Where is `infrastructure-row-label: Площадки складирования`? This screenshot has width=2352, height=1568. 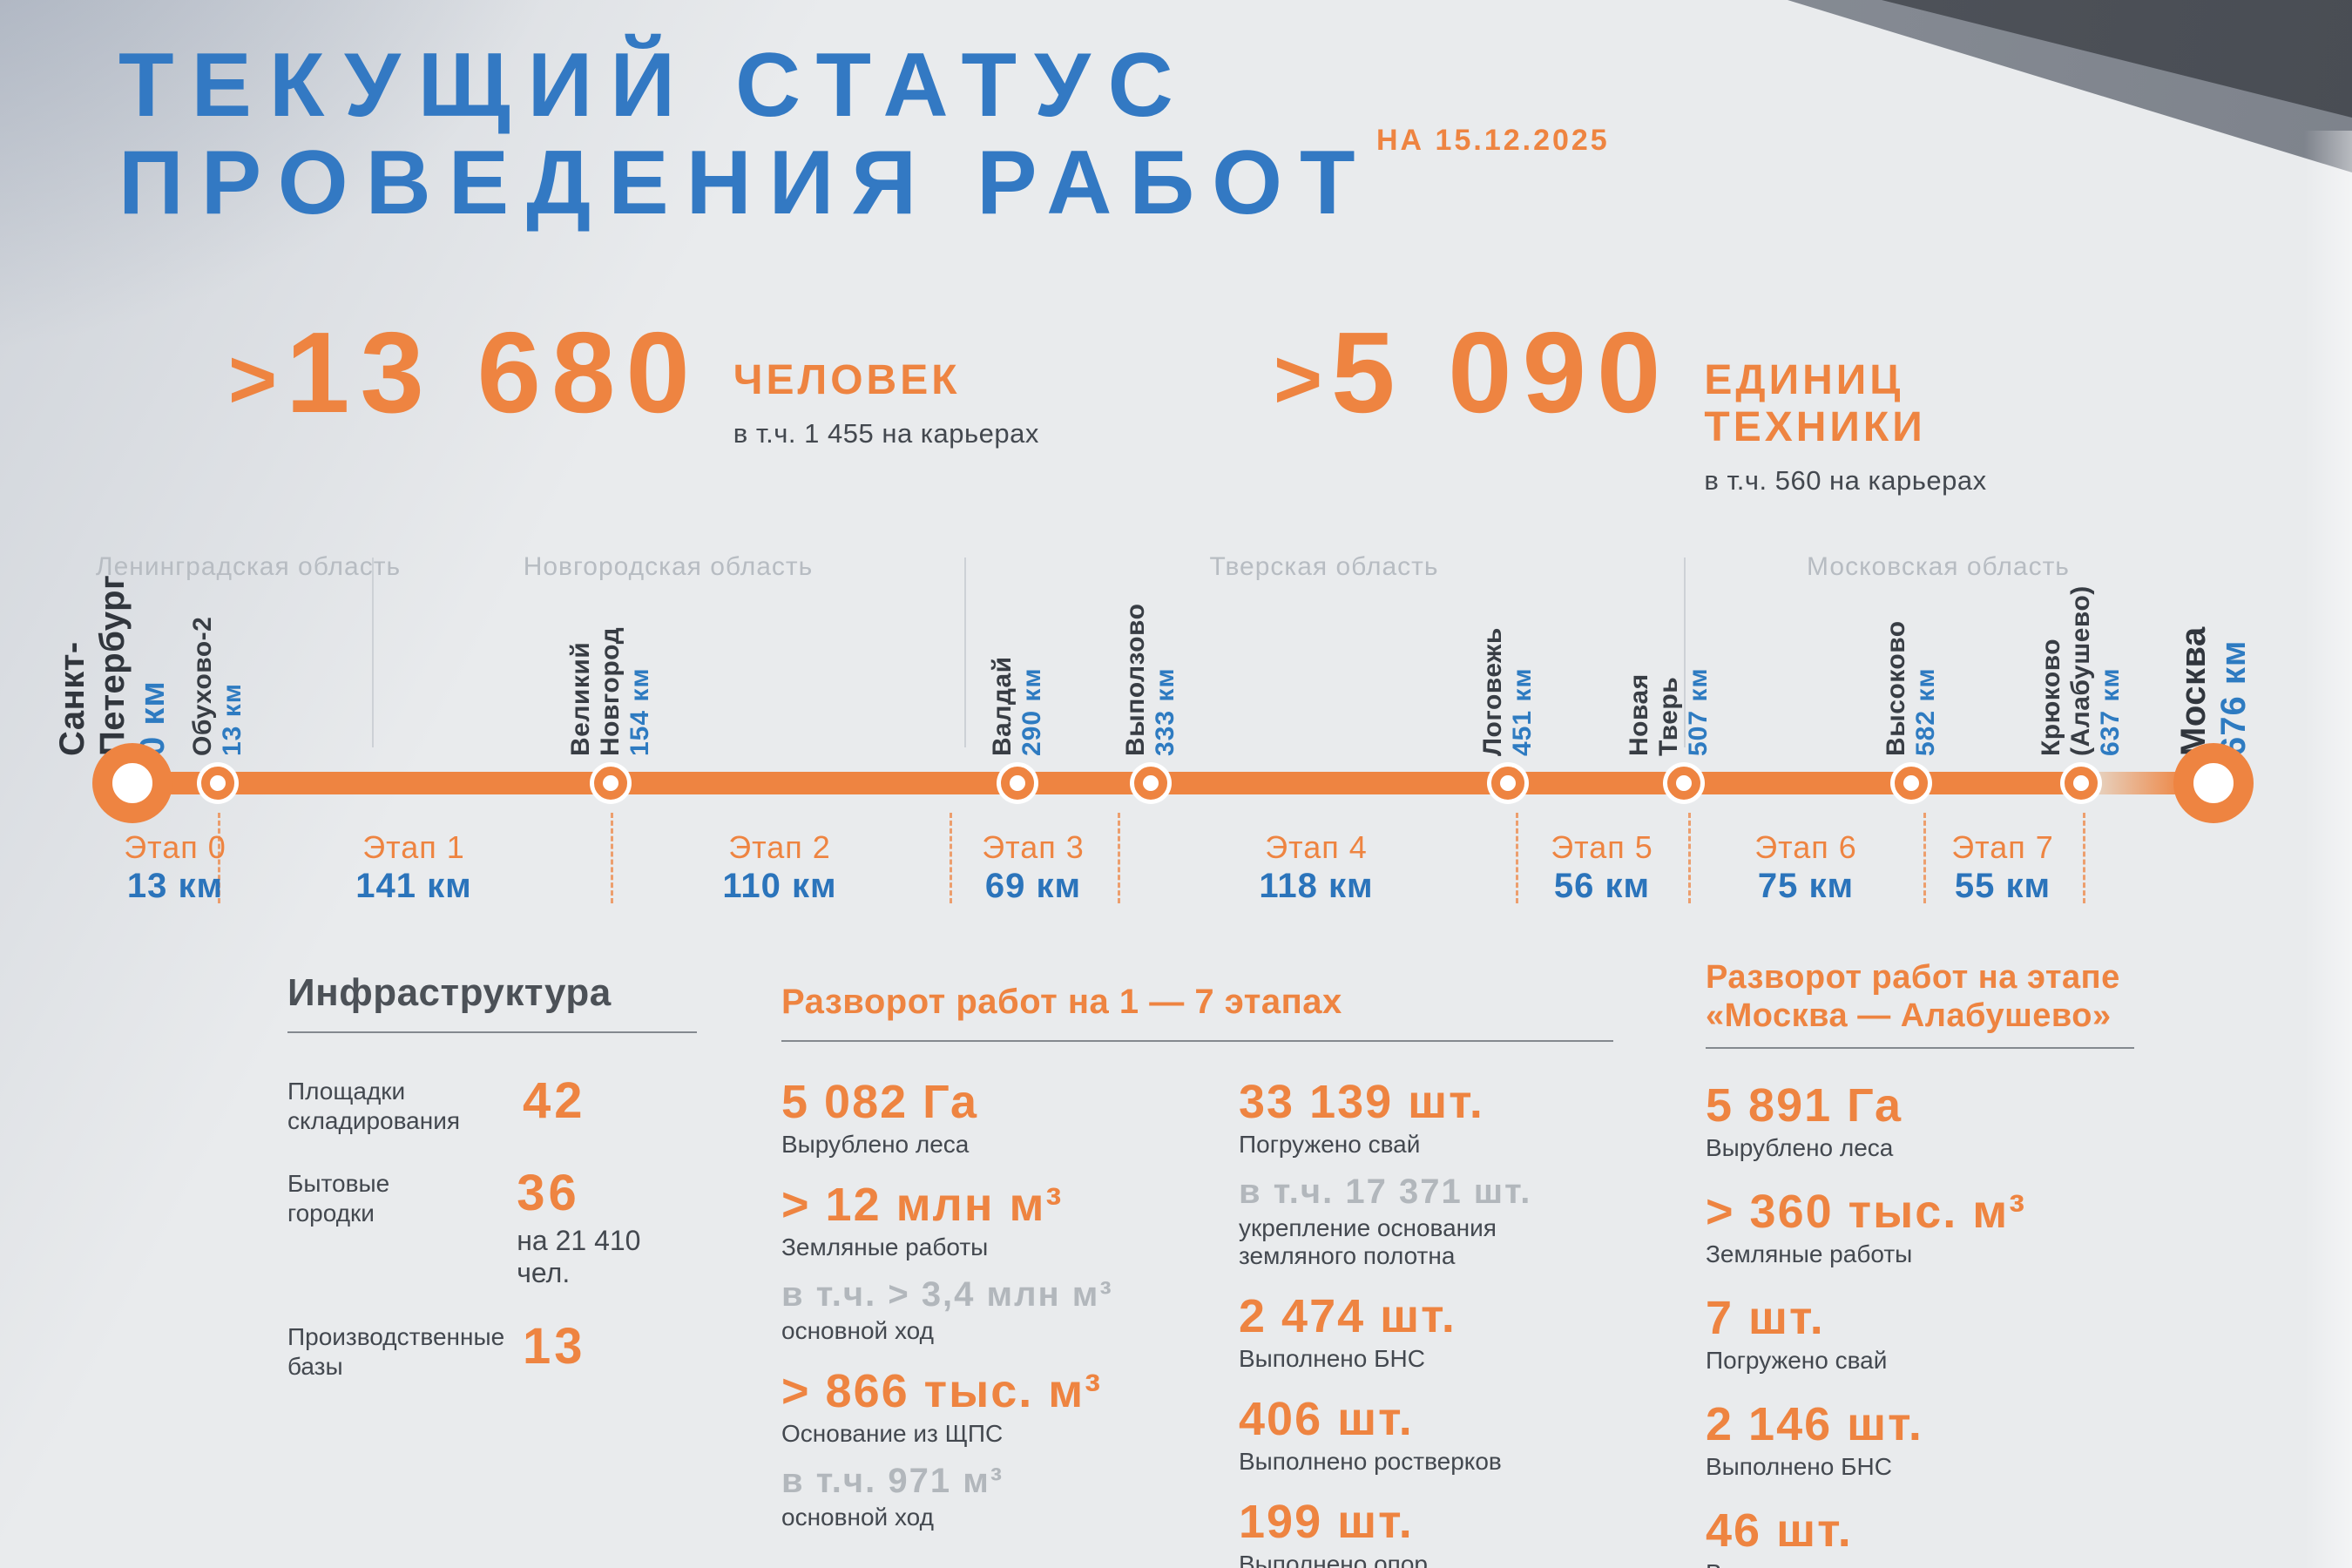 infrastructure-row-label: Площадки складирования is located at coordinates (373, 1106).